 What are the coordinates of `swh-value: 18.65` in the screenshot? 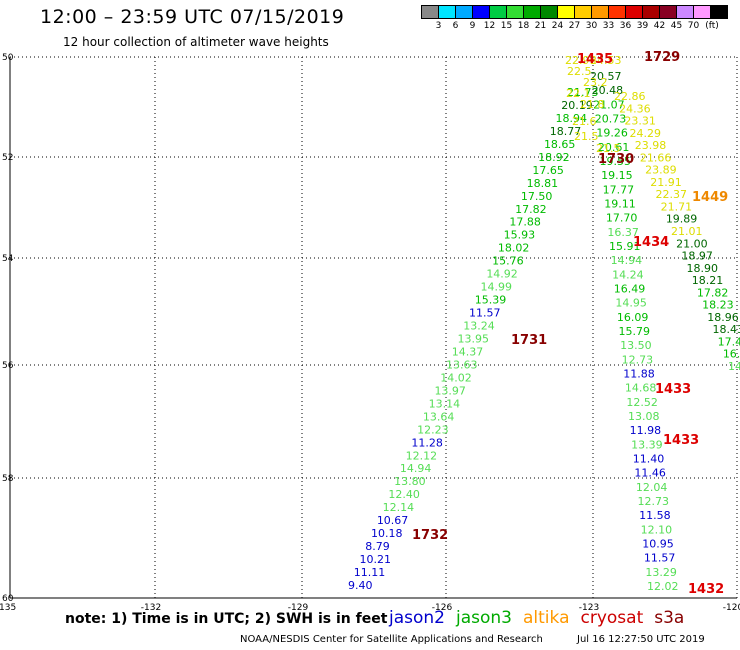 It's located at (560, 144).